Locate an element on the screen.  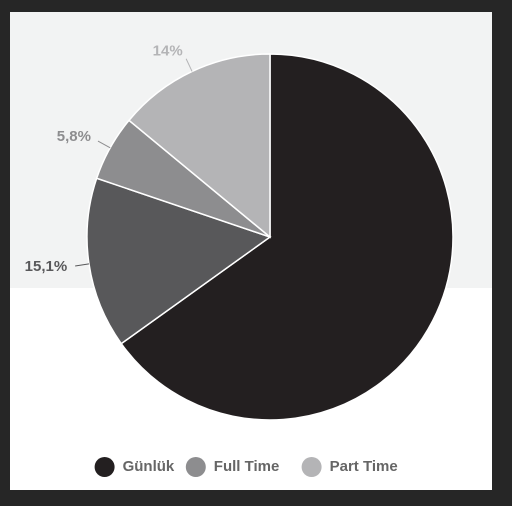
legend-label: Part Time is located at coordinates (364, 466).